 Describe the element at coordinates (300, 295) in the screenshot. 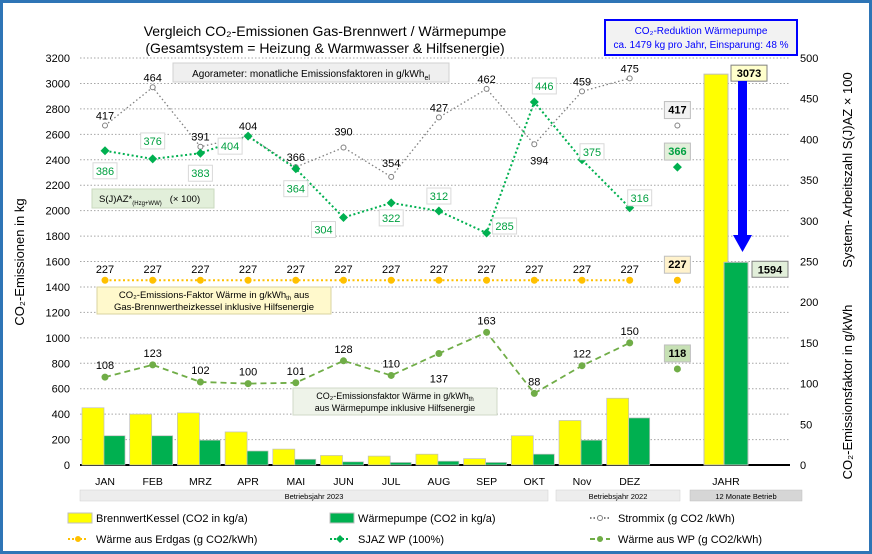

I see `gas-note-end: aus` at that location.